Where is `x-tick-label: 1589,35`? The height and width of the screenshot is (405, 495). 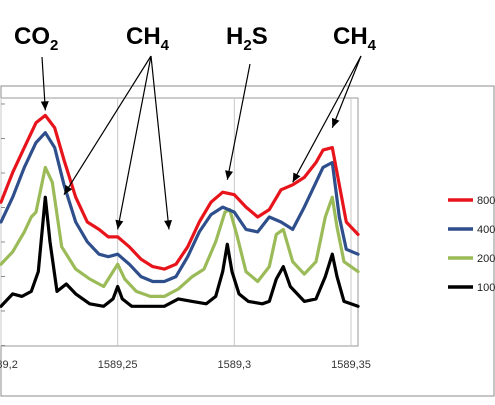 x-tick-label: 1589,35 is located at coordinates (351, 365).